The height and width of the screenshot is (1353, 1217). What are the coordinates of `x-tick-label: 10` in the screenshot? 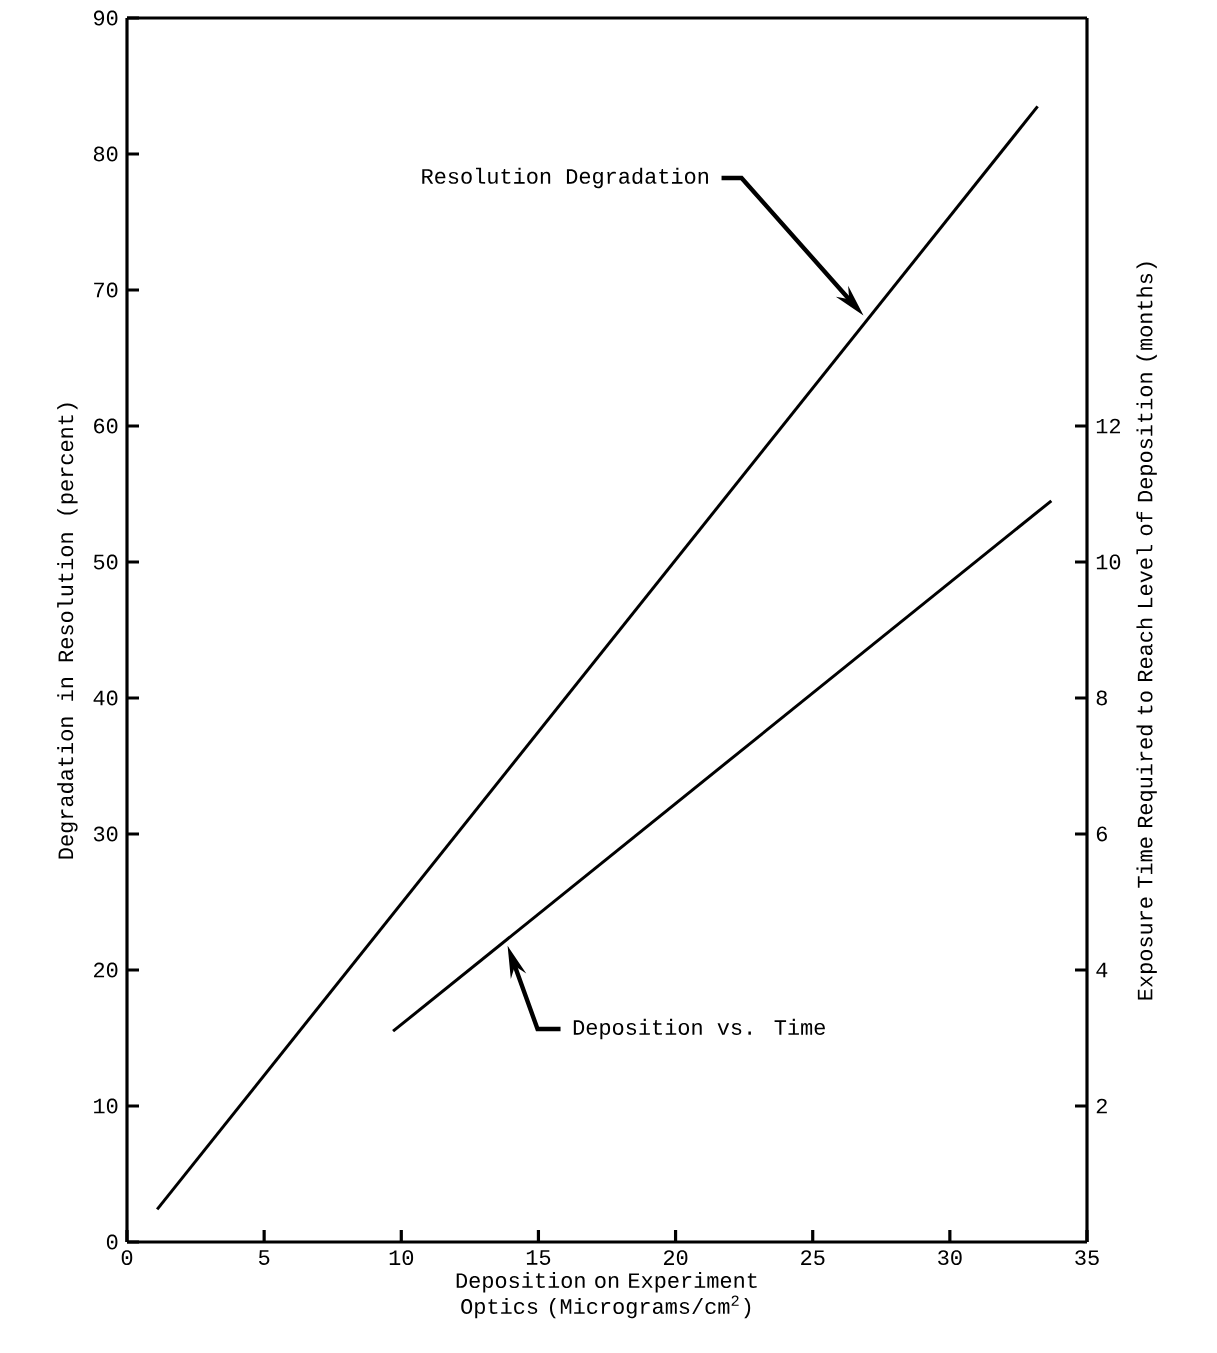 It's located at (401, 1258).